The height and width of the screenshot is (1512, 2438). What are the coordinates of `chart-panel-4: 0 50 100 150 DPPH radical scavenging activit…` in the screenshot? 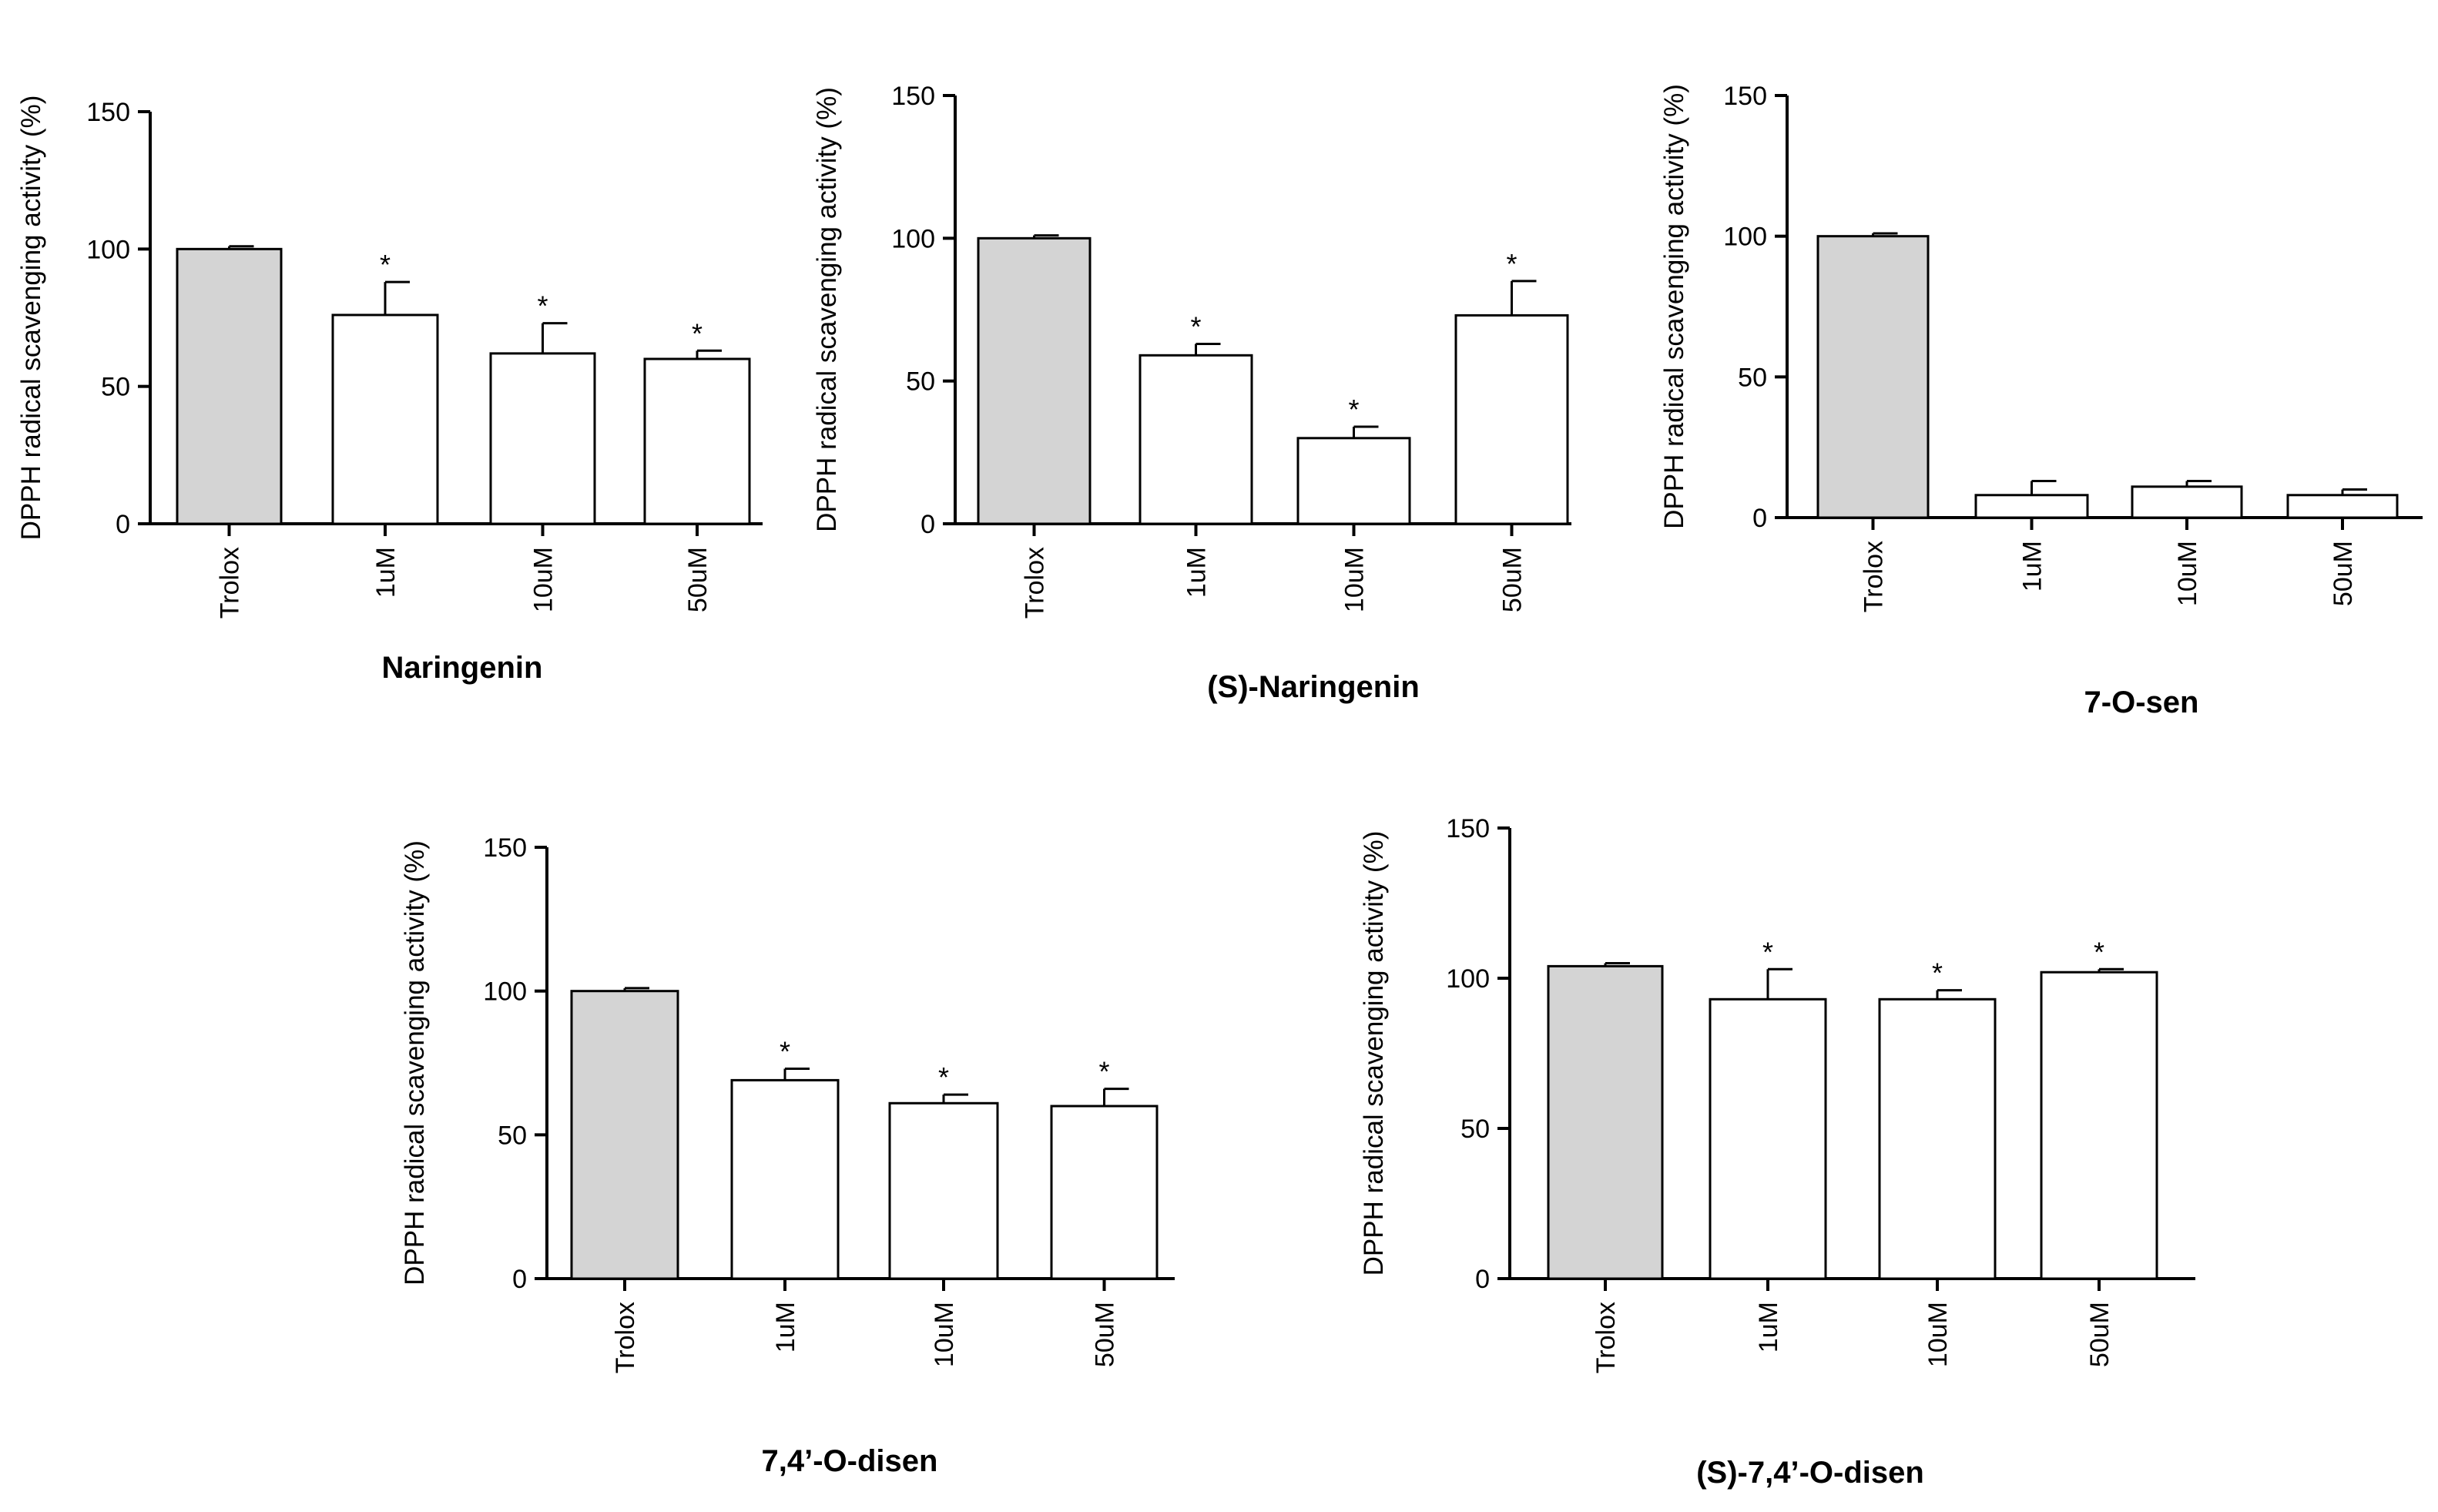 It's located at (787, 1155).